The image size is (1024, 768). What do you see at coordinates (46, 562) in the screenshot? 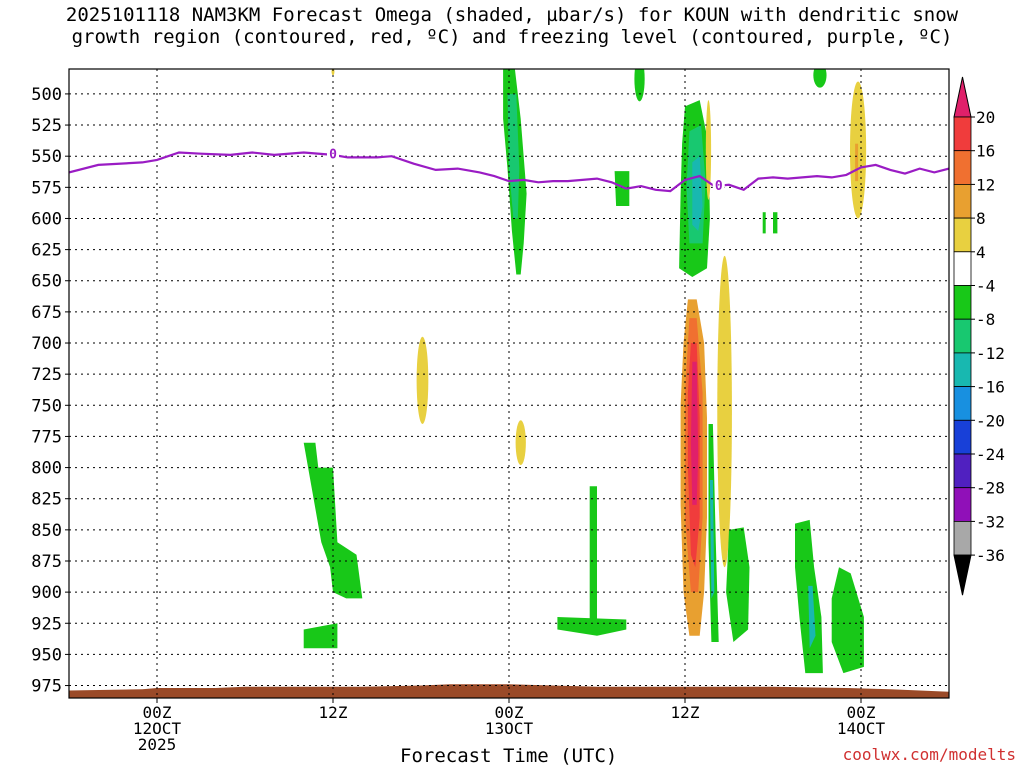
I see `y-tick-label-15: 875` at bounding box center [46, 562].